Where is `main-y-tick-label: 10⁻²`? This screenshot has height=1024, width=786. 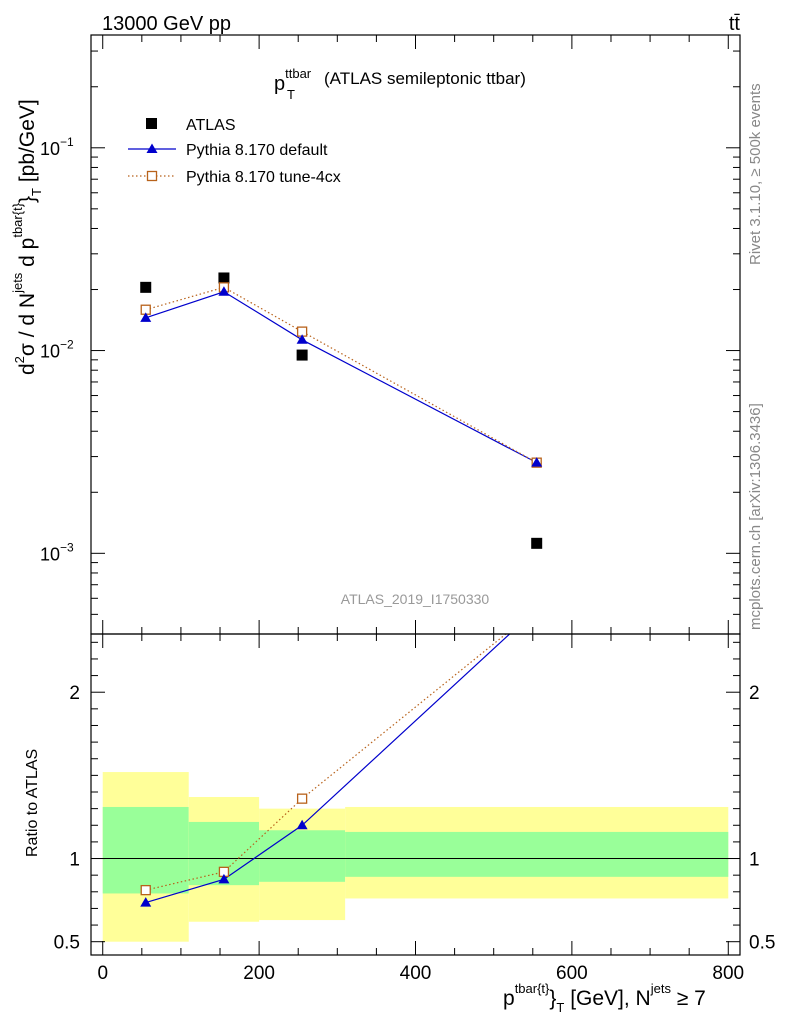
main-y-tick-label: 10⁻² is located at coordinates (57, 350).